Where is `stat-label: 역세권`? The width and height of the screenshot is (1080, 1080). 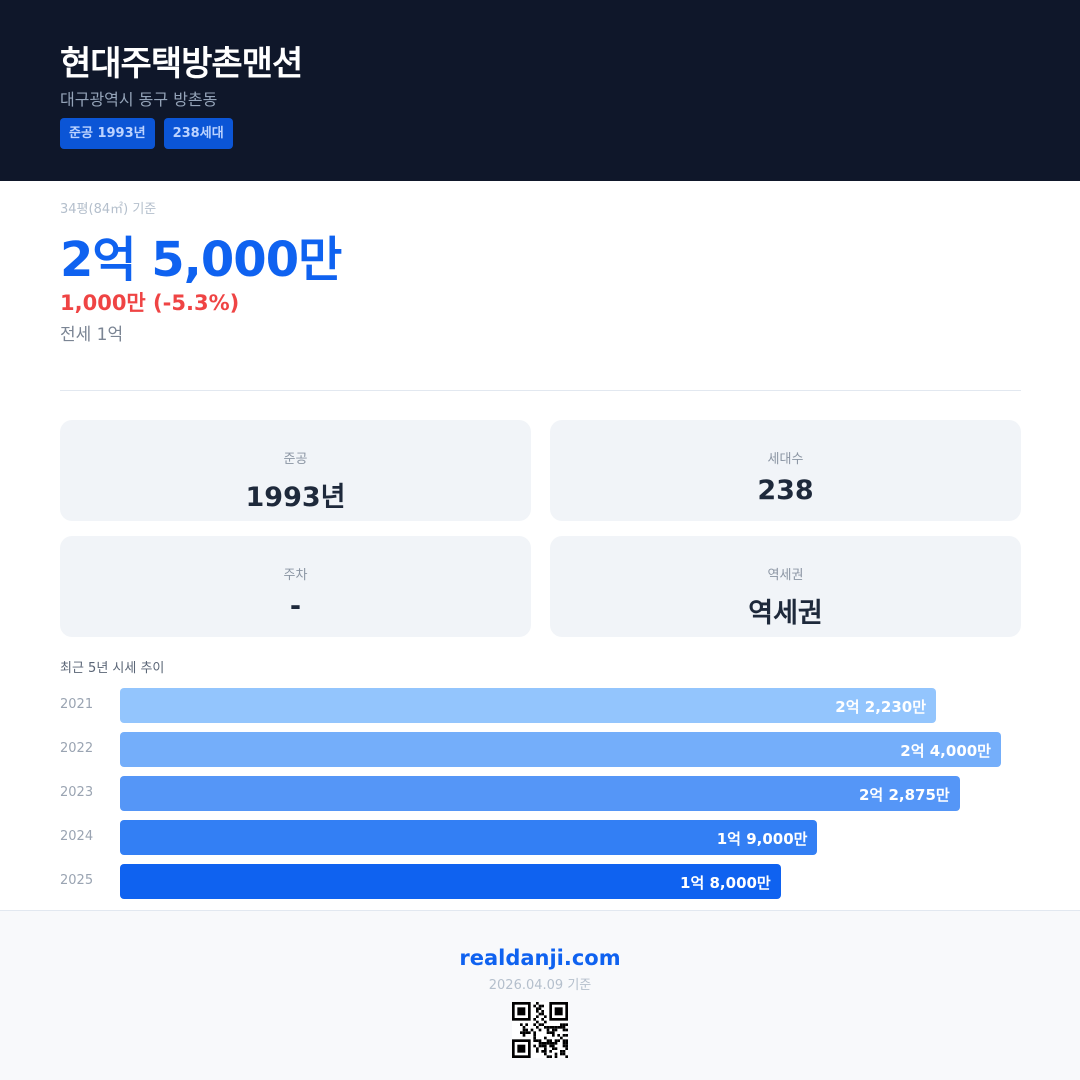
stat-label: 역세권 is located at coordinates (785, 575).